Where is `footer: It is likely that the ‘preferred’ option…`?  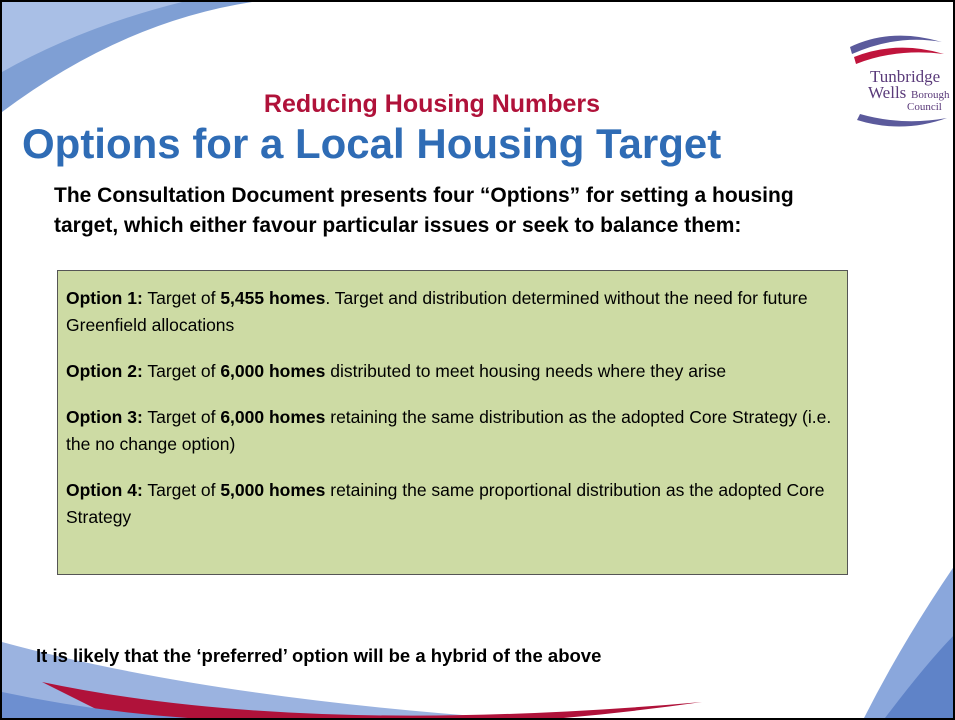 footer: It is likely that the ‘preferred’ option… is located at coordinates (319, 655).